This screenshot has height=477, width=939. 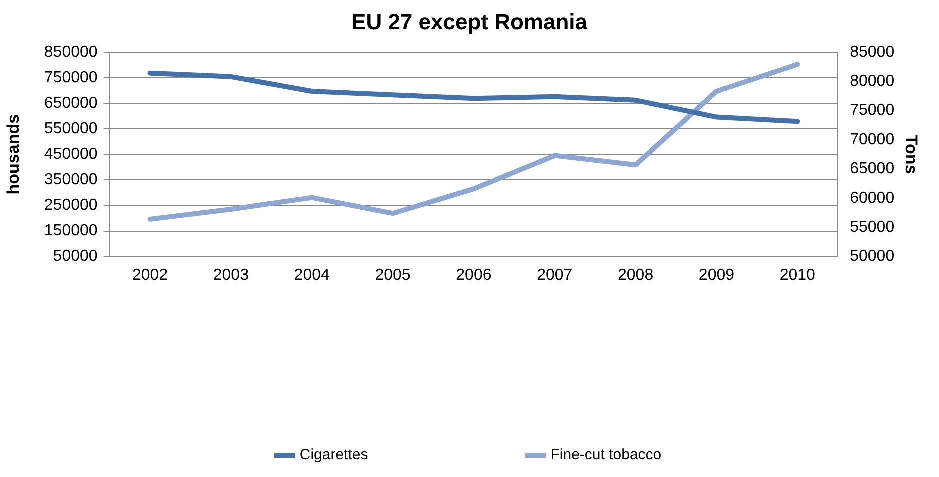 I want to click on legend-label: Cigarettes, so click(x=334, y=455).